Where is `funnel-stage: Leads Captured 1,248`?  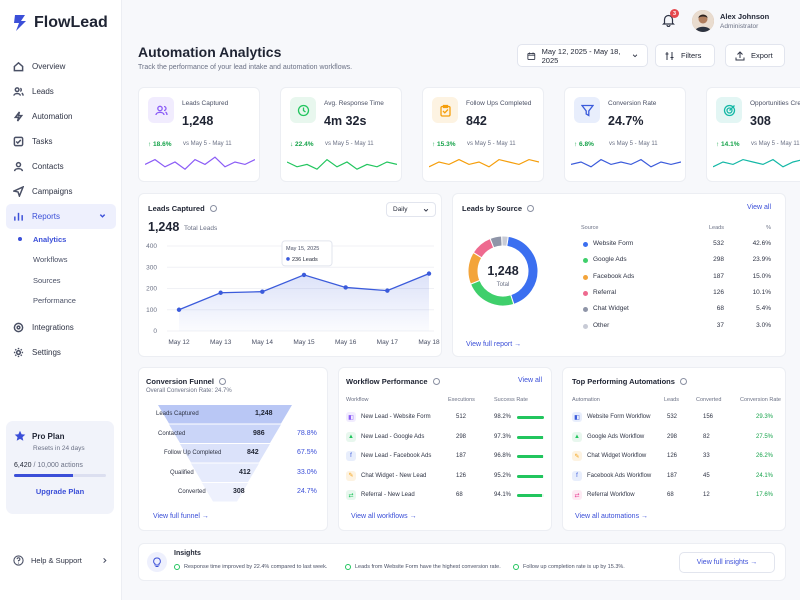
funnel-stage: Leads Captured 1,248 is located at coordinates (234, 414).